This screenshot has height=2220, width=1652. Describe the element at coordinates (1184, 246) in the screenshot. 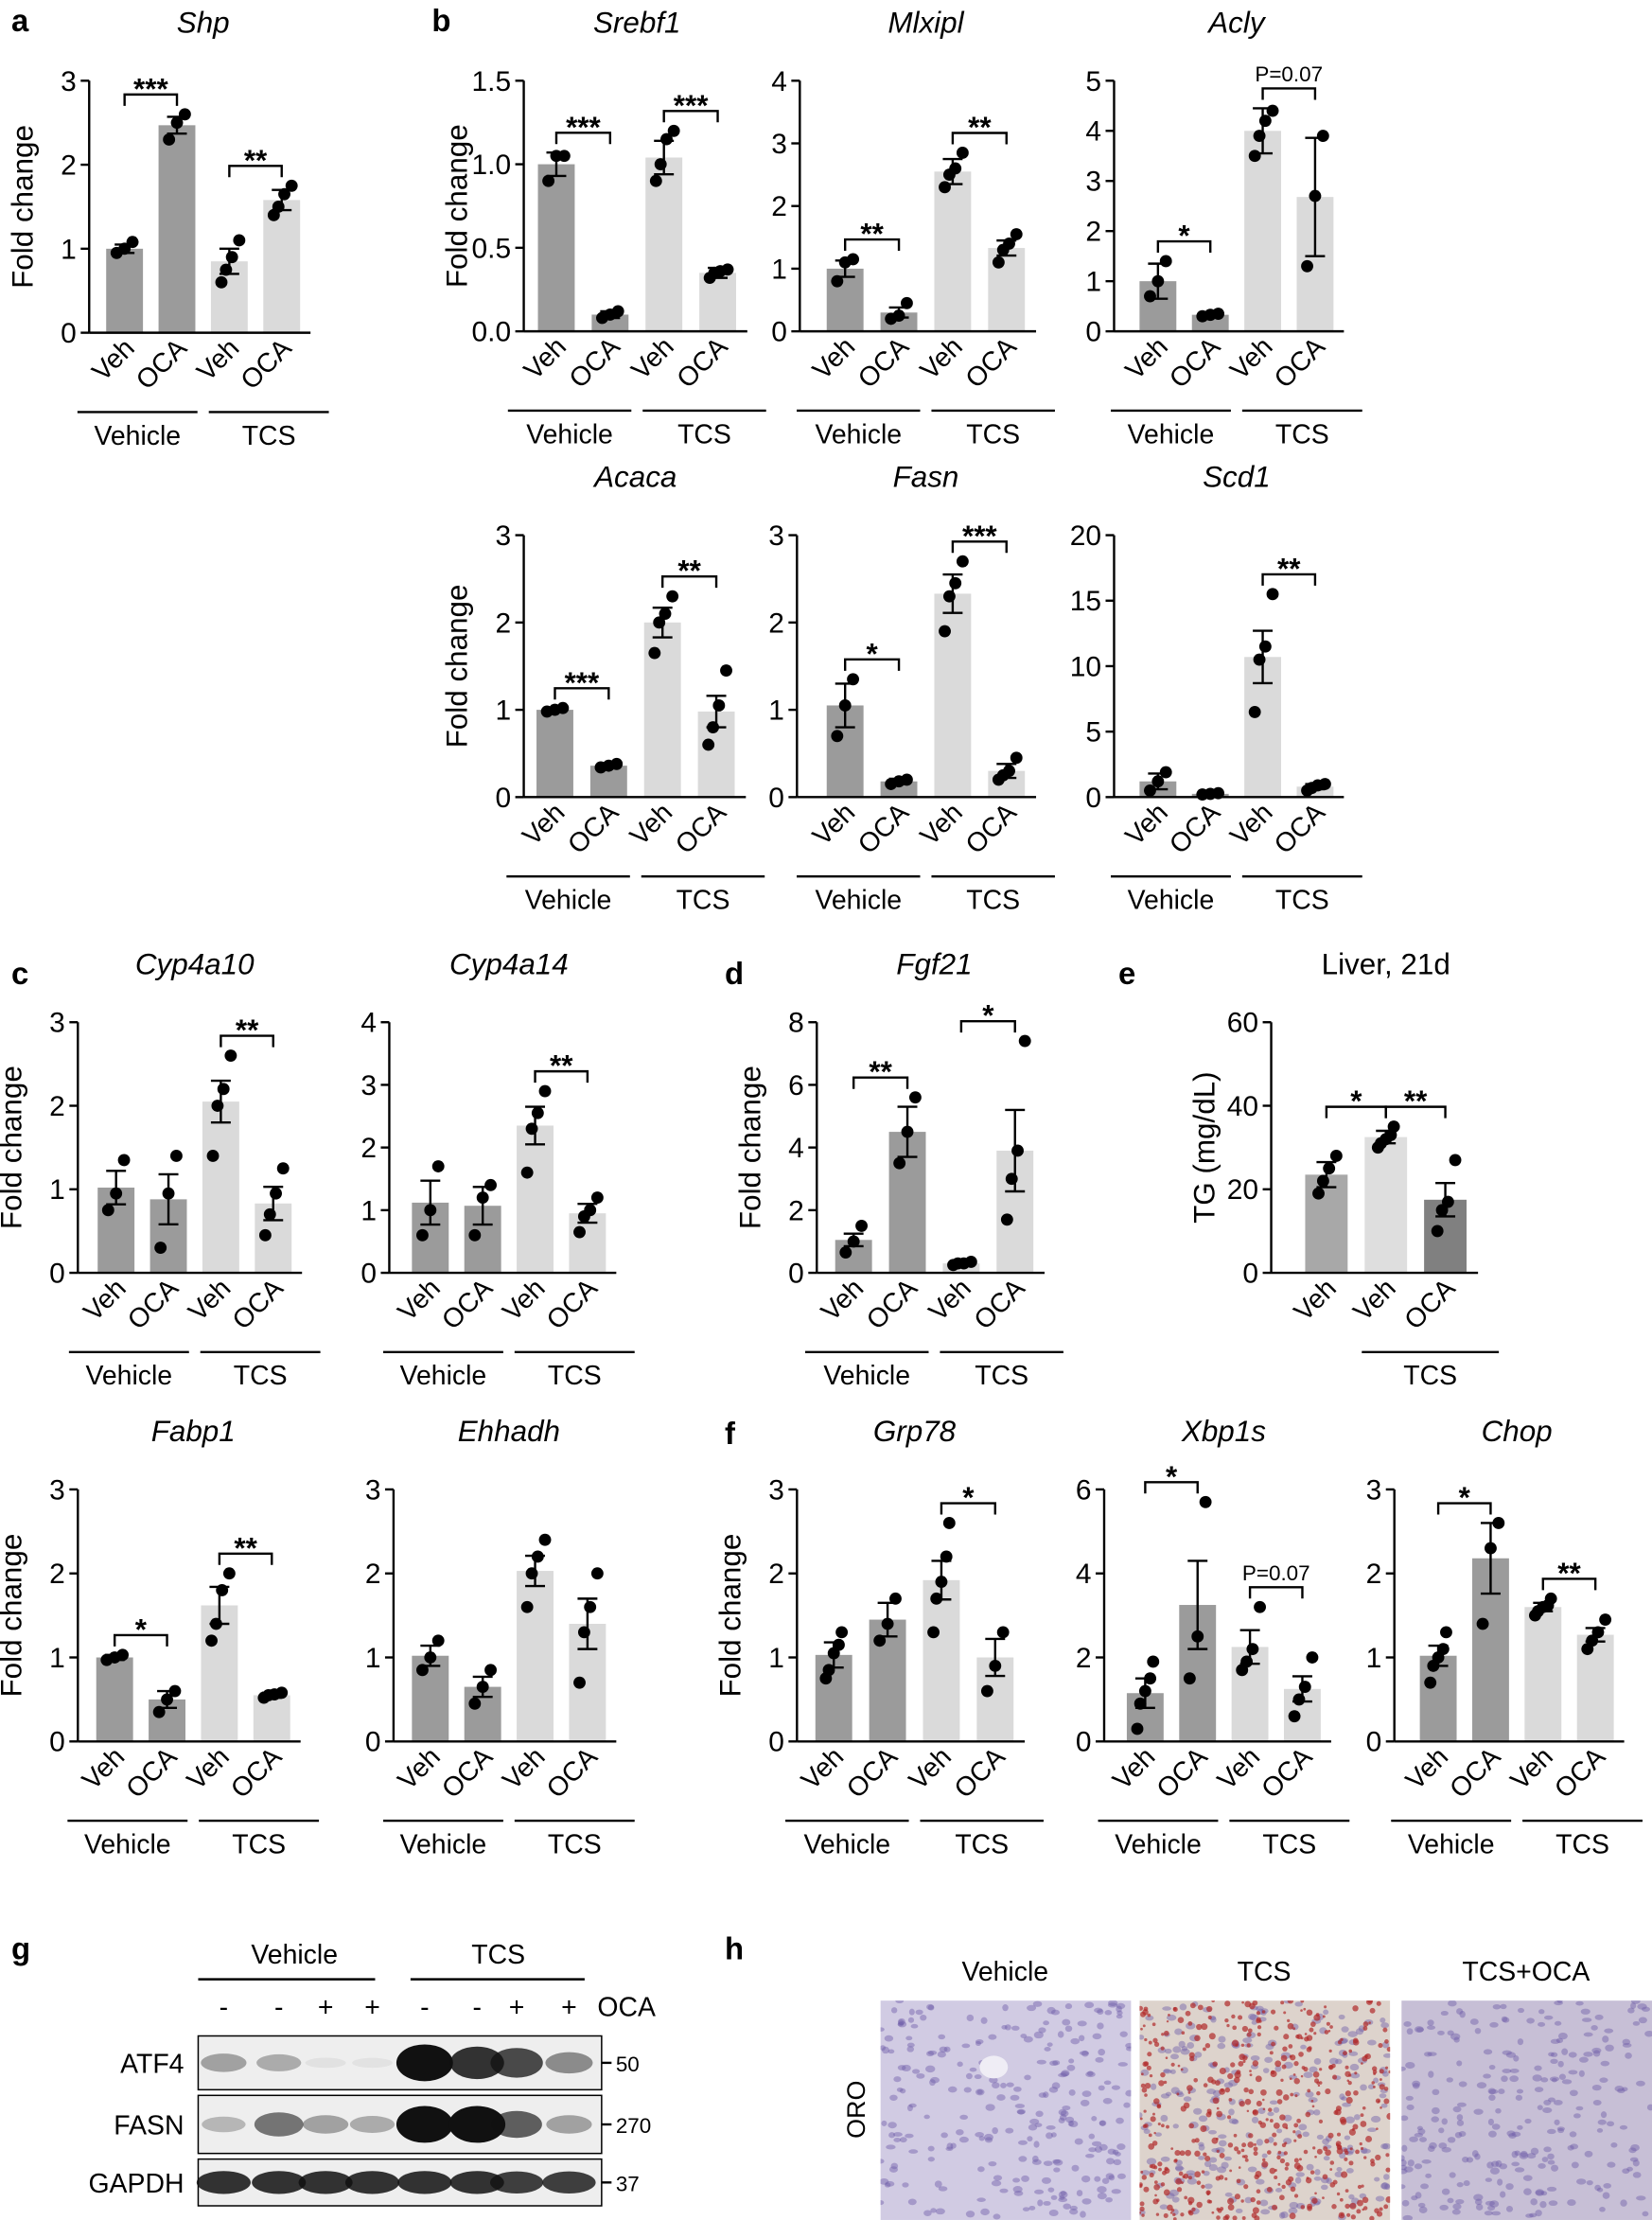

I see `significance-bracket` at that location.